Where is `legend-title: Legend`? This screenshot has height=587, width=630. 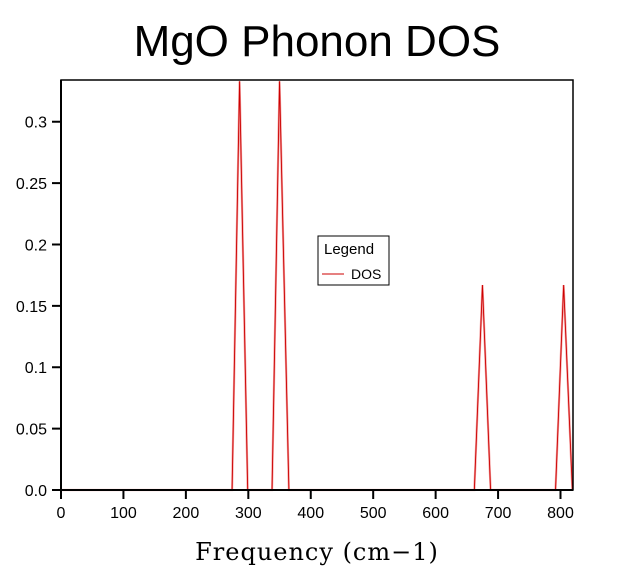
legend-title: Legend is located at coordinates (349, 249).